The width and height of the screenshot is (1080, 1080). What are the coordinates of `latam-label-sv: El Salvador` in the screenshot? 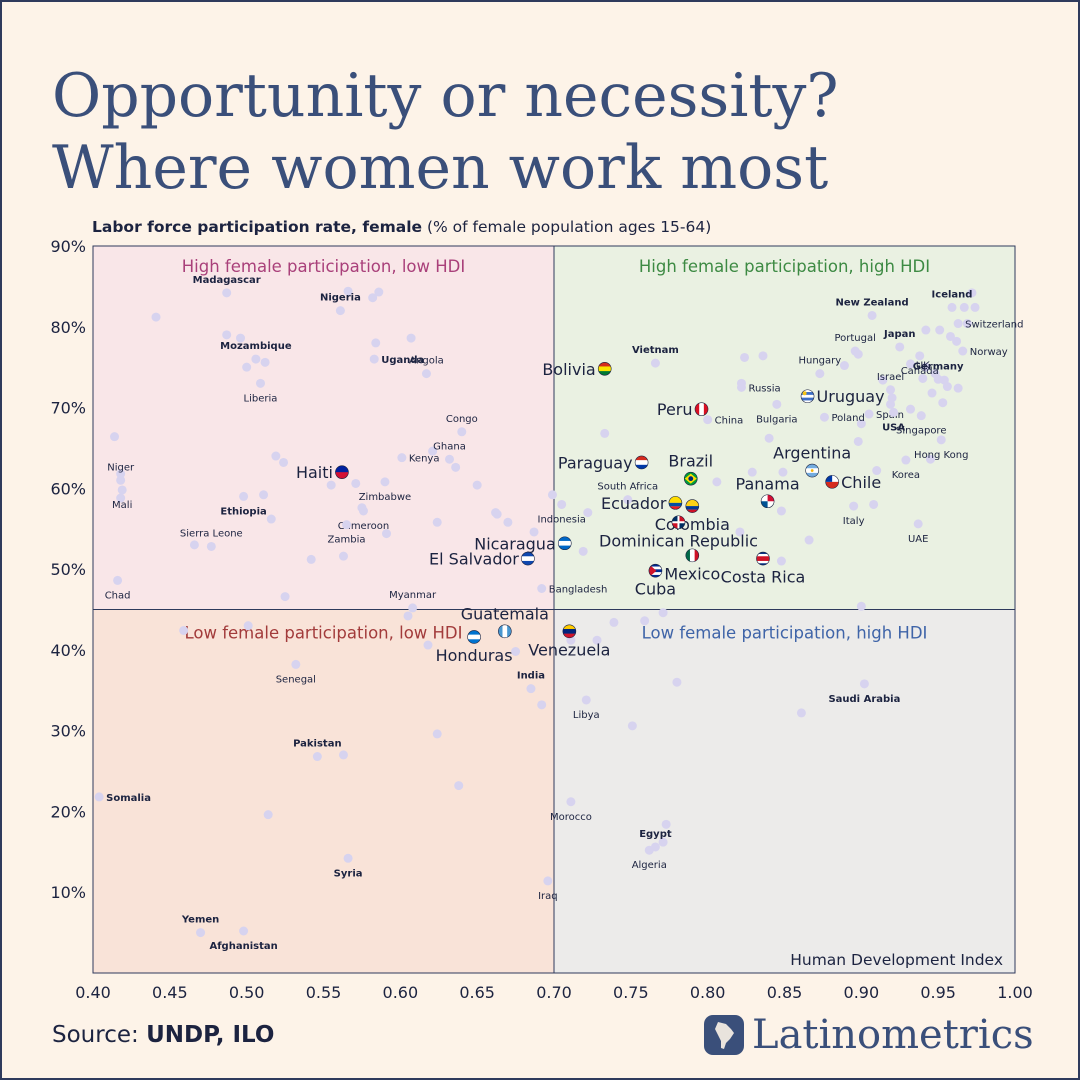 It's located at (474, 559).